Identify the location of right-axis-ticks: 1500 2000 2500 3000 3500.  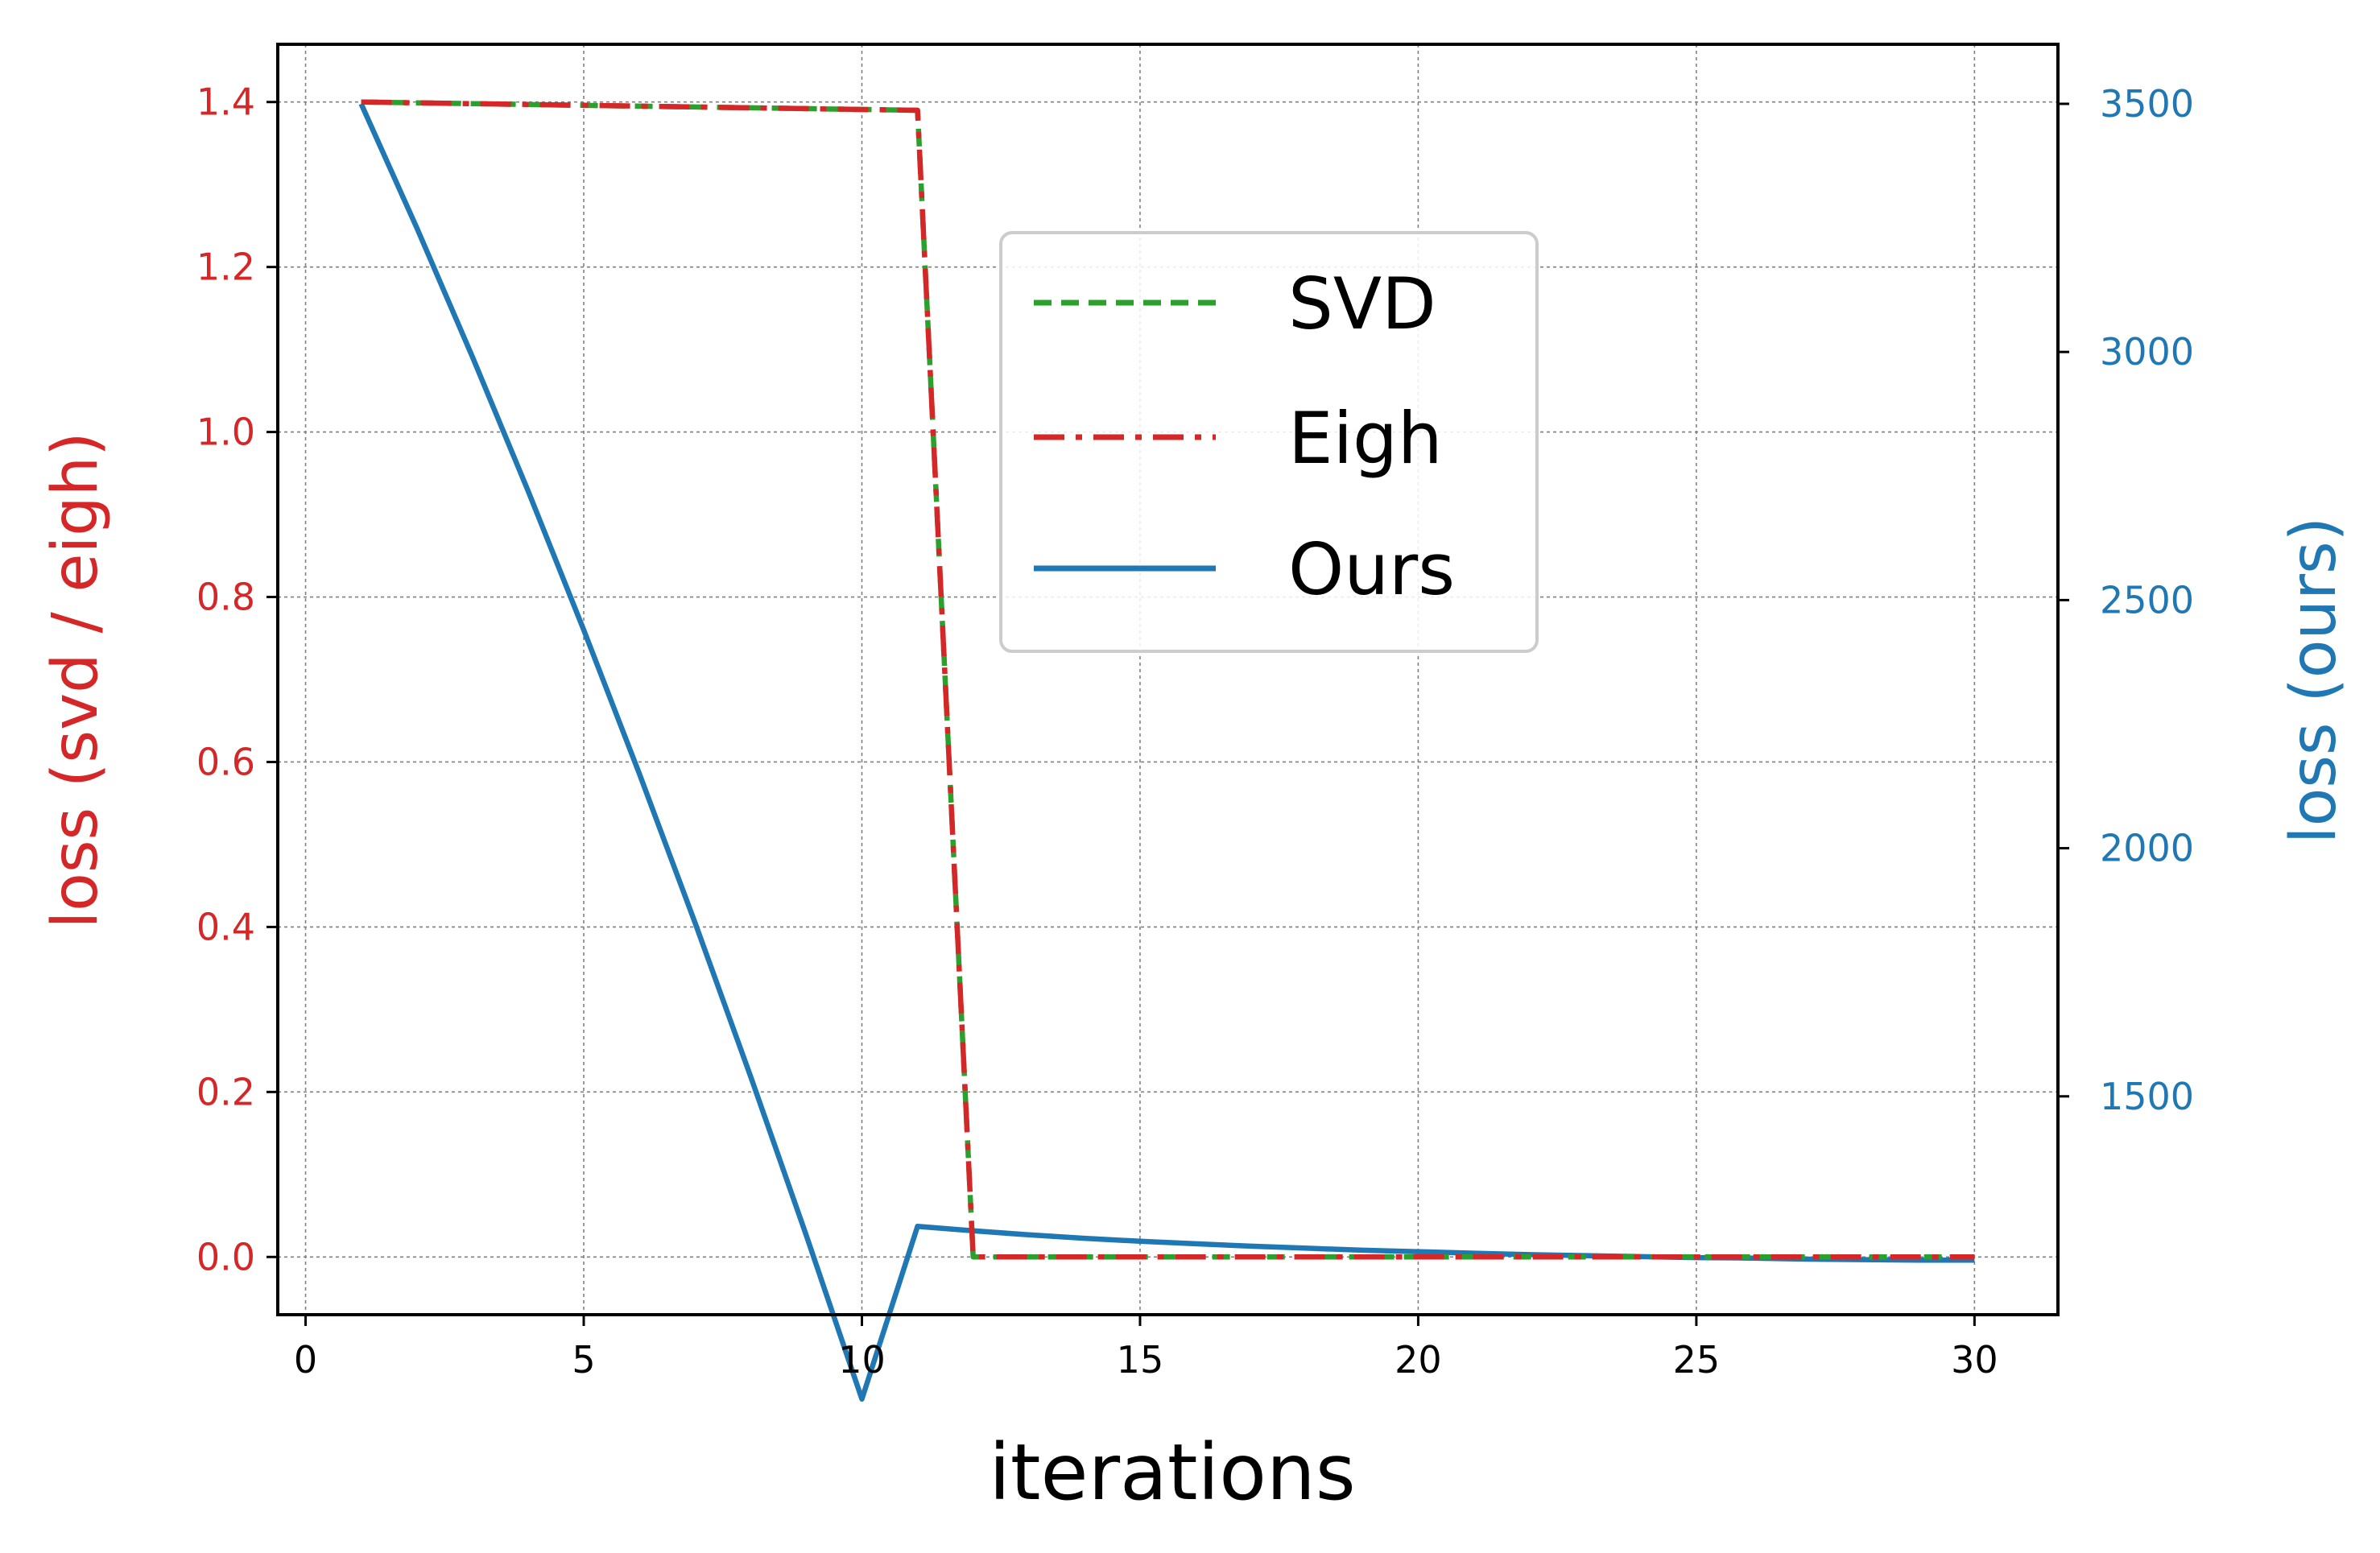
(2126, 600).